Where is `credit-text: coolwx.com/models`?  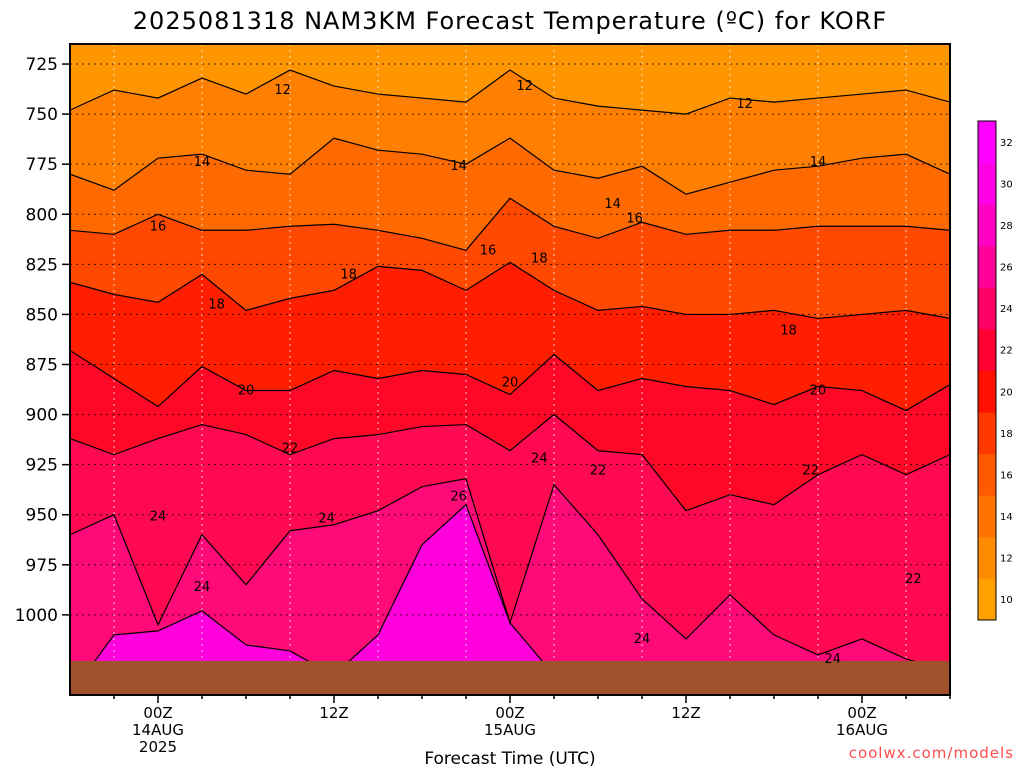
credit-text: coolwx.com/models is located at coordinates (931, 753).